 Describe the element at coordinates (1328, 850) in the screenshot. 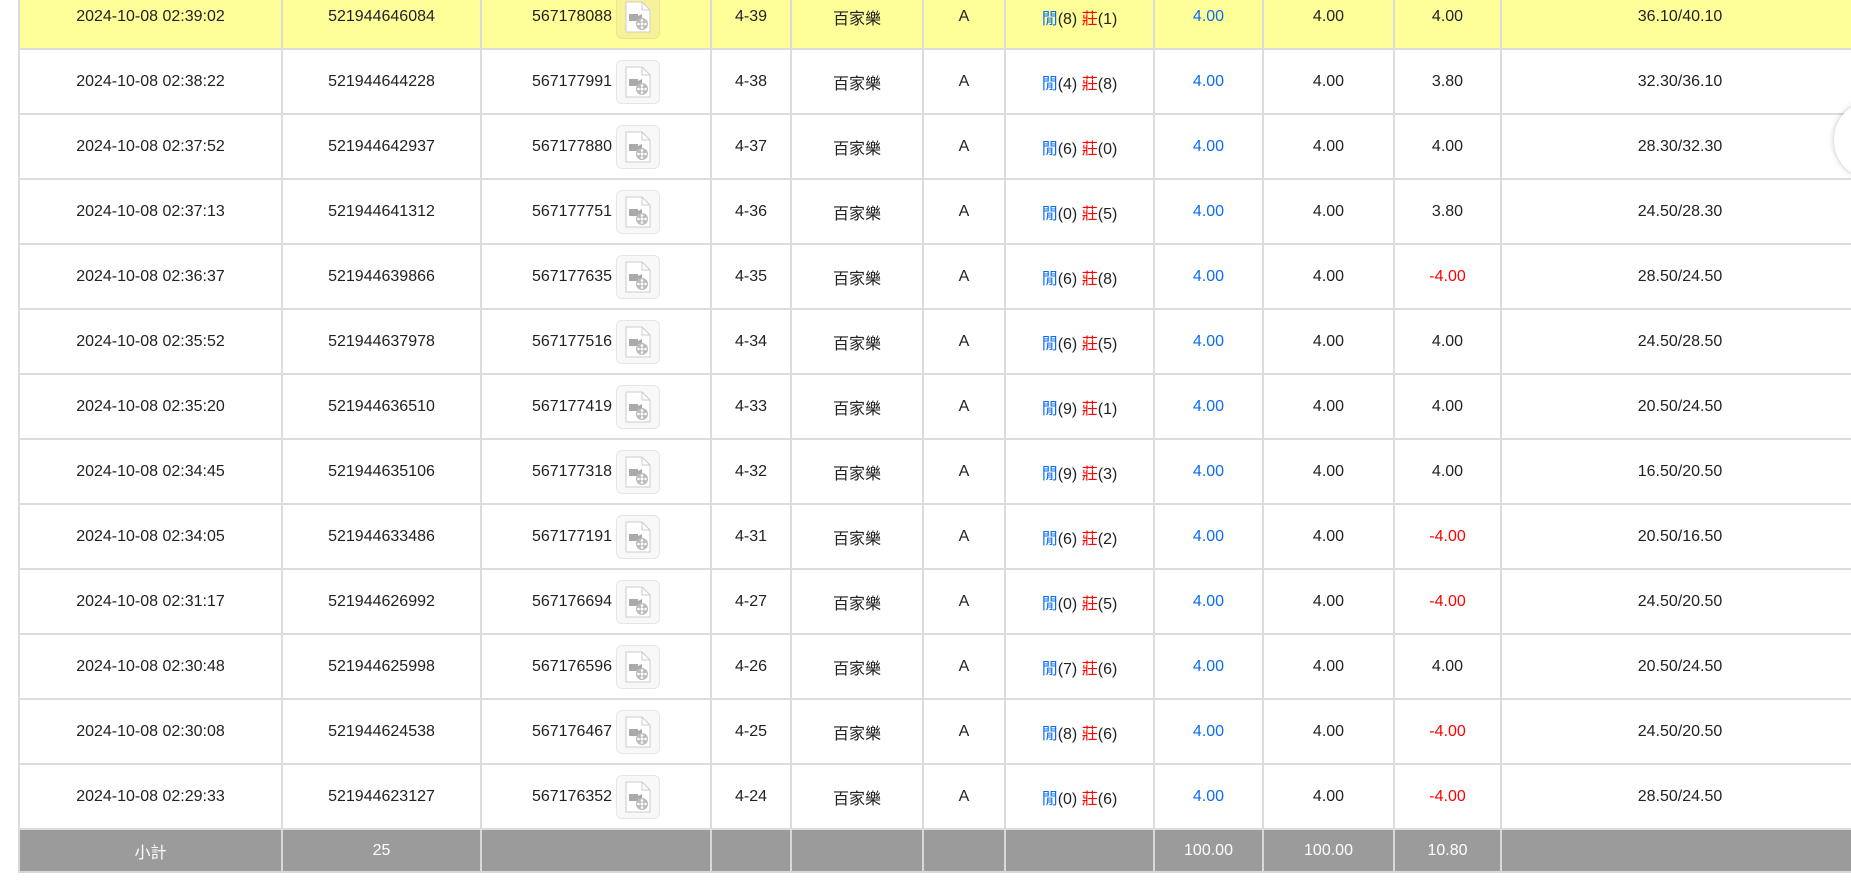

I see `subtotal-valid: 100.00` at that location.